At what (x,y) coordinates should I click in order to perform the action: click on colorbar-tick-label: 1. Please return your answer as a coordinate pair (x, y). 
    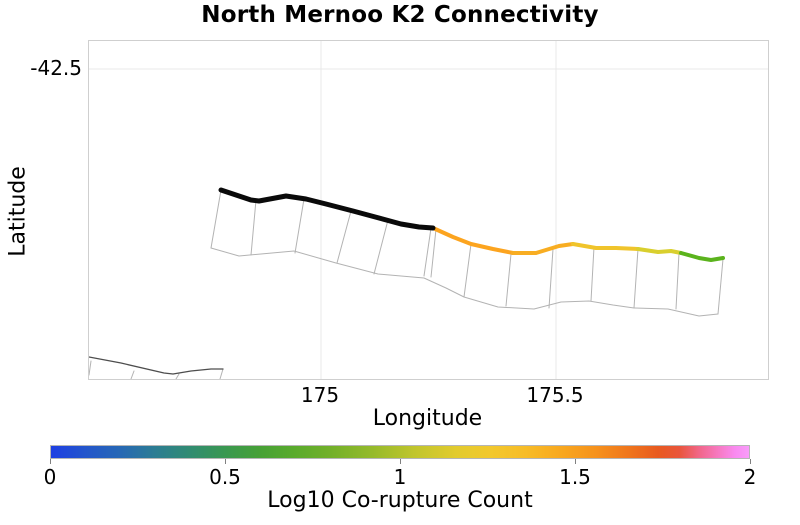
    Looking at the image, I should click on (400, 477).